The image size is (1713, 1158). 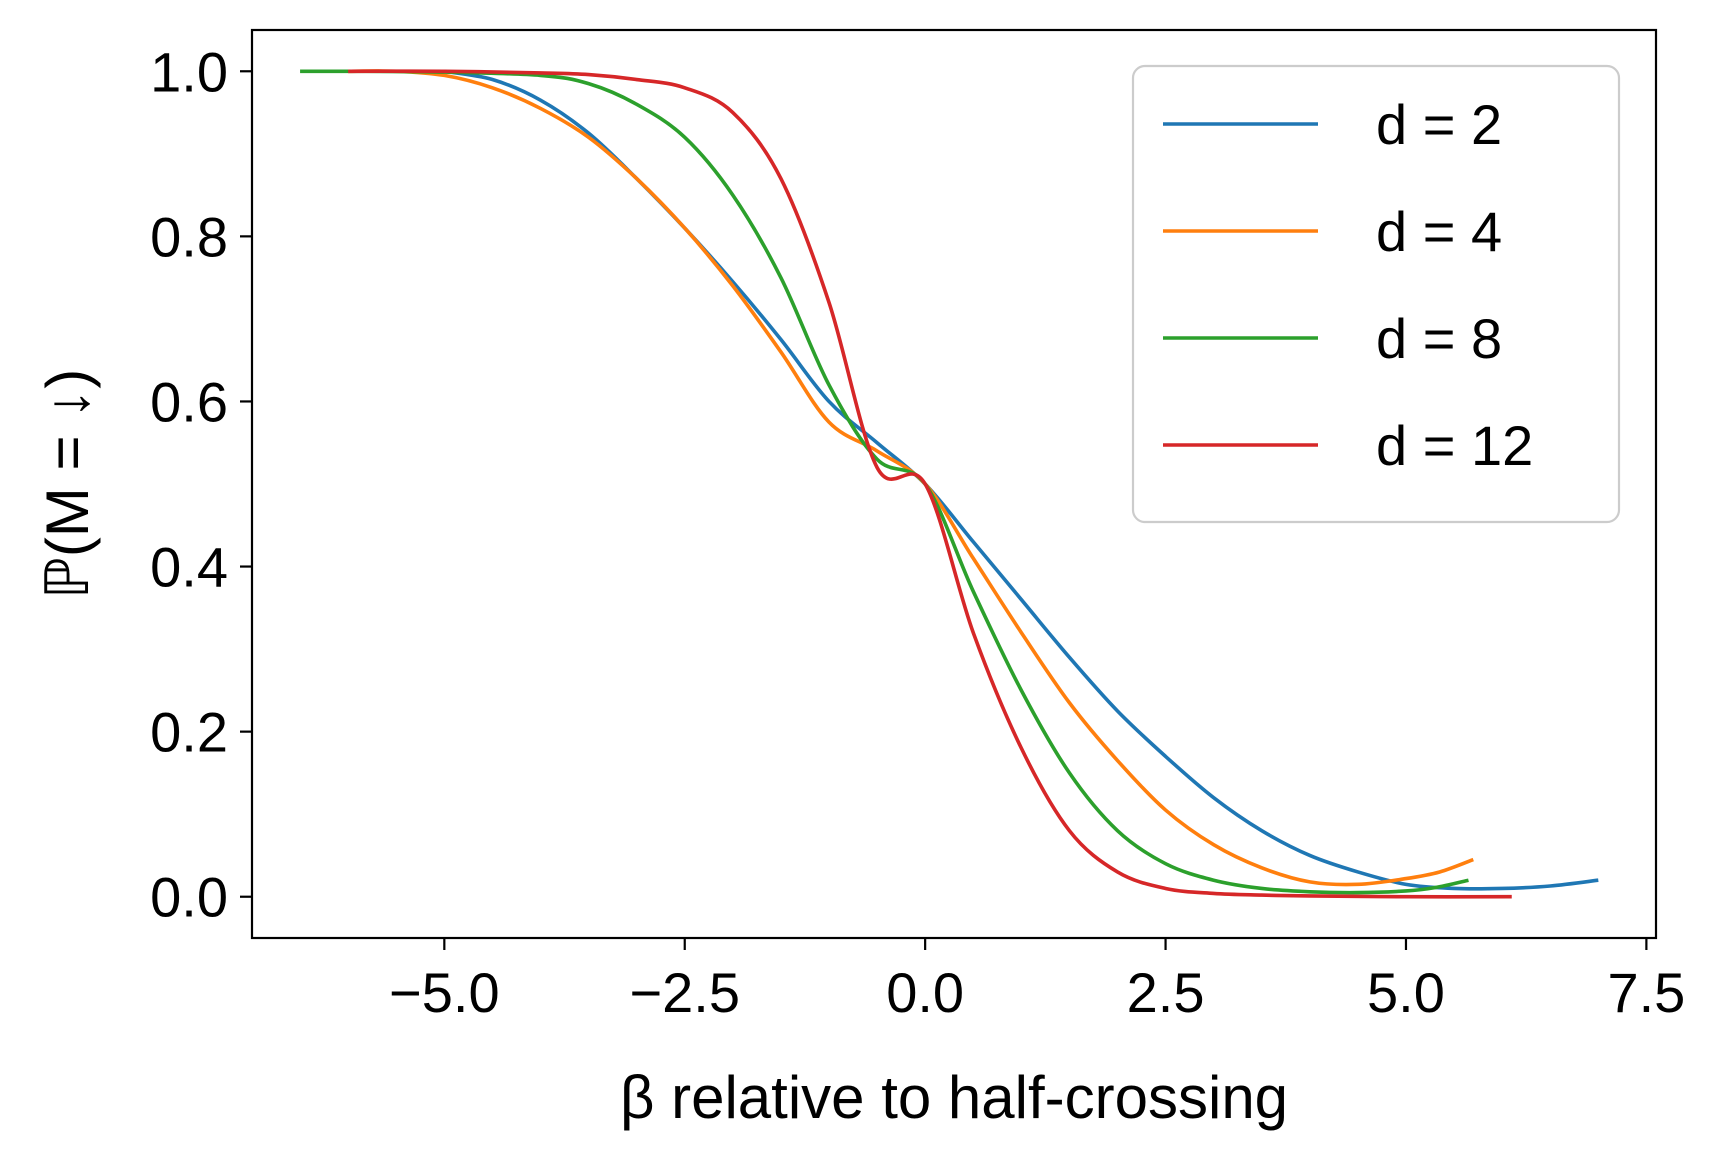 I want to click on legend-label-4: d = 12, so click(x=1454, y=445).